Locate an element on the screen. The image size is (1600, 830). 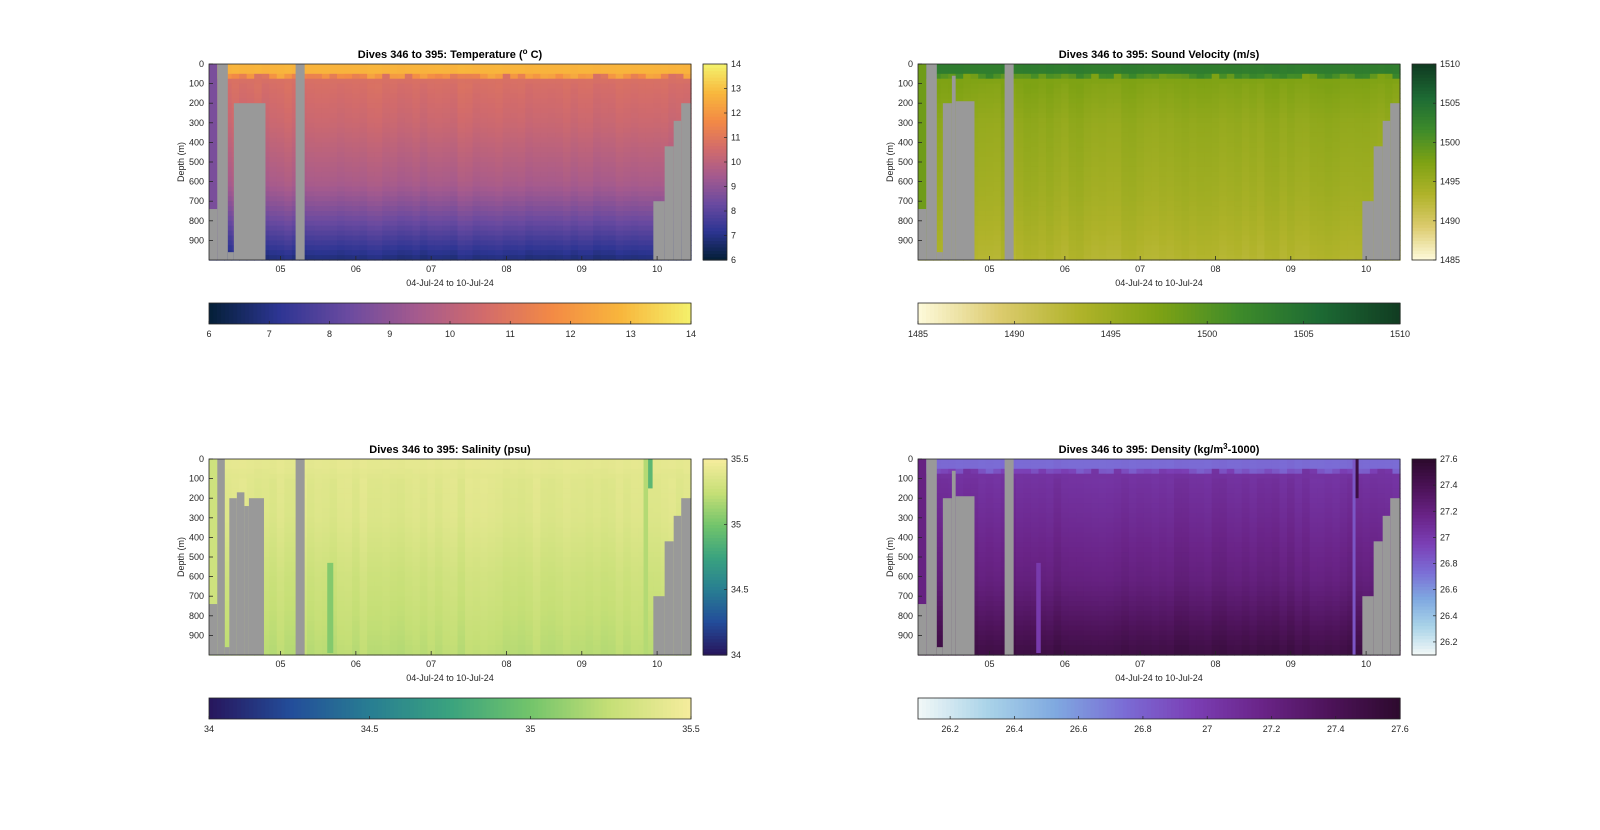
colorbar-tick-label: 9 is located at coordinates (389, 334).